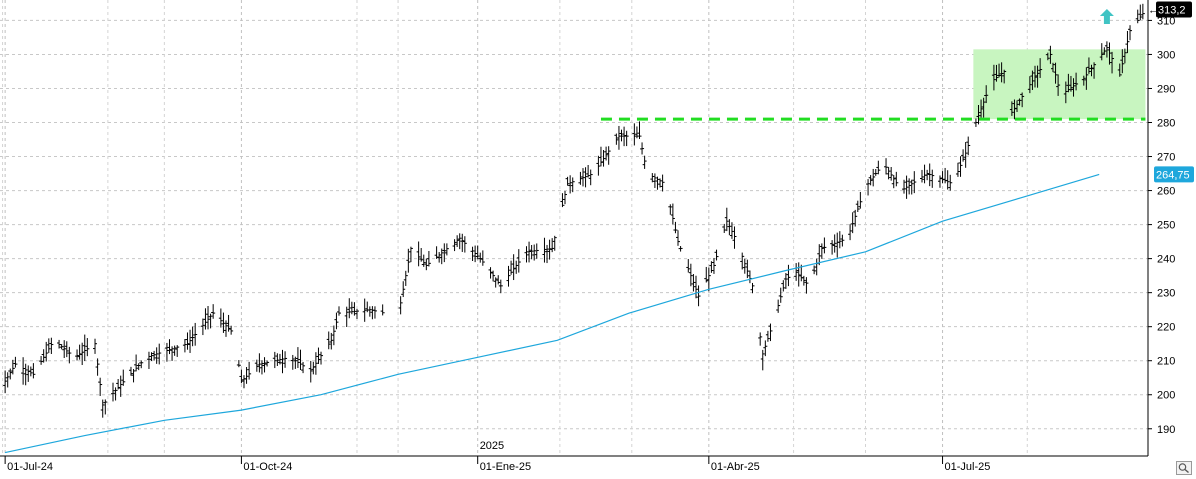 The width and height of the screenshot is (1196, 479). I want to click on consolidation-range-box, so click(1059, 84).